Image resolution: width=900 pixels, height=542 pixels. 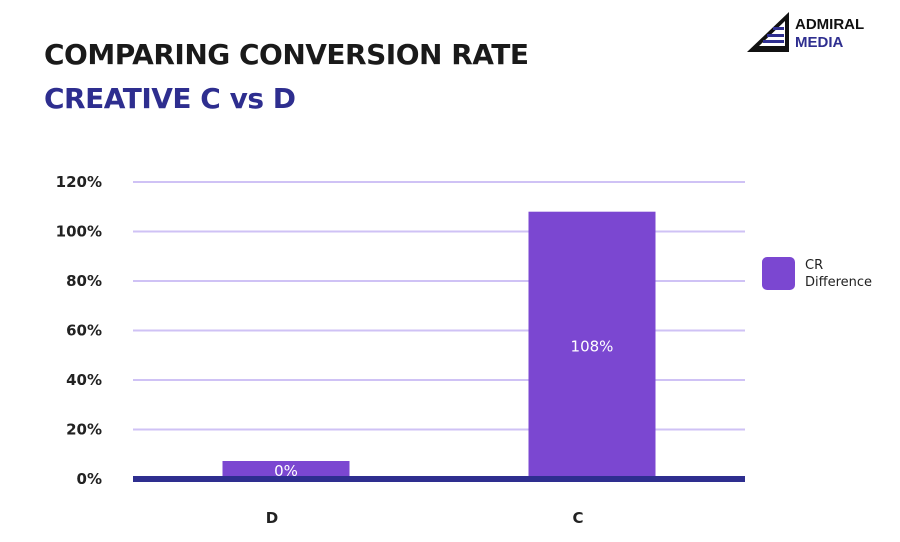 What do you see at coordinates (84, 430) in the screenshot?
I see `y-tick-label: 20%` at bounding box center [84, 430].